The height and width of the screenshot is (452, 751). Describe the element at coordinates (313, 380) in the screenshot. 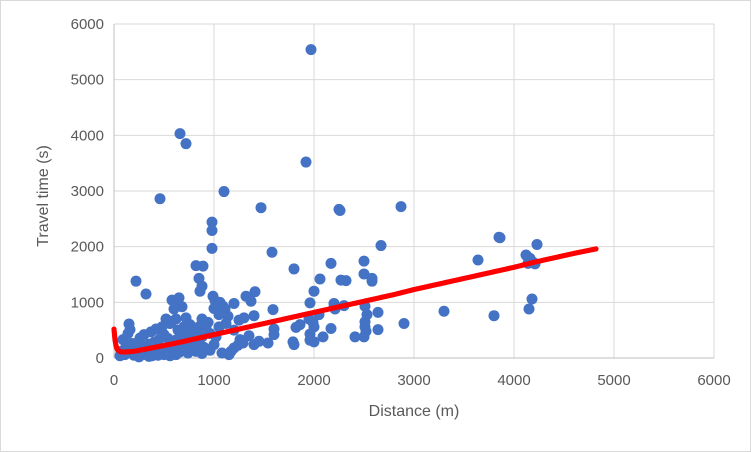

I see `x-tick-label: 2000` at that location.